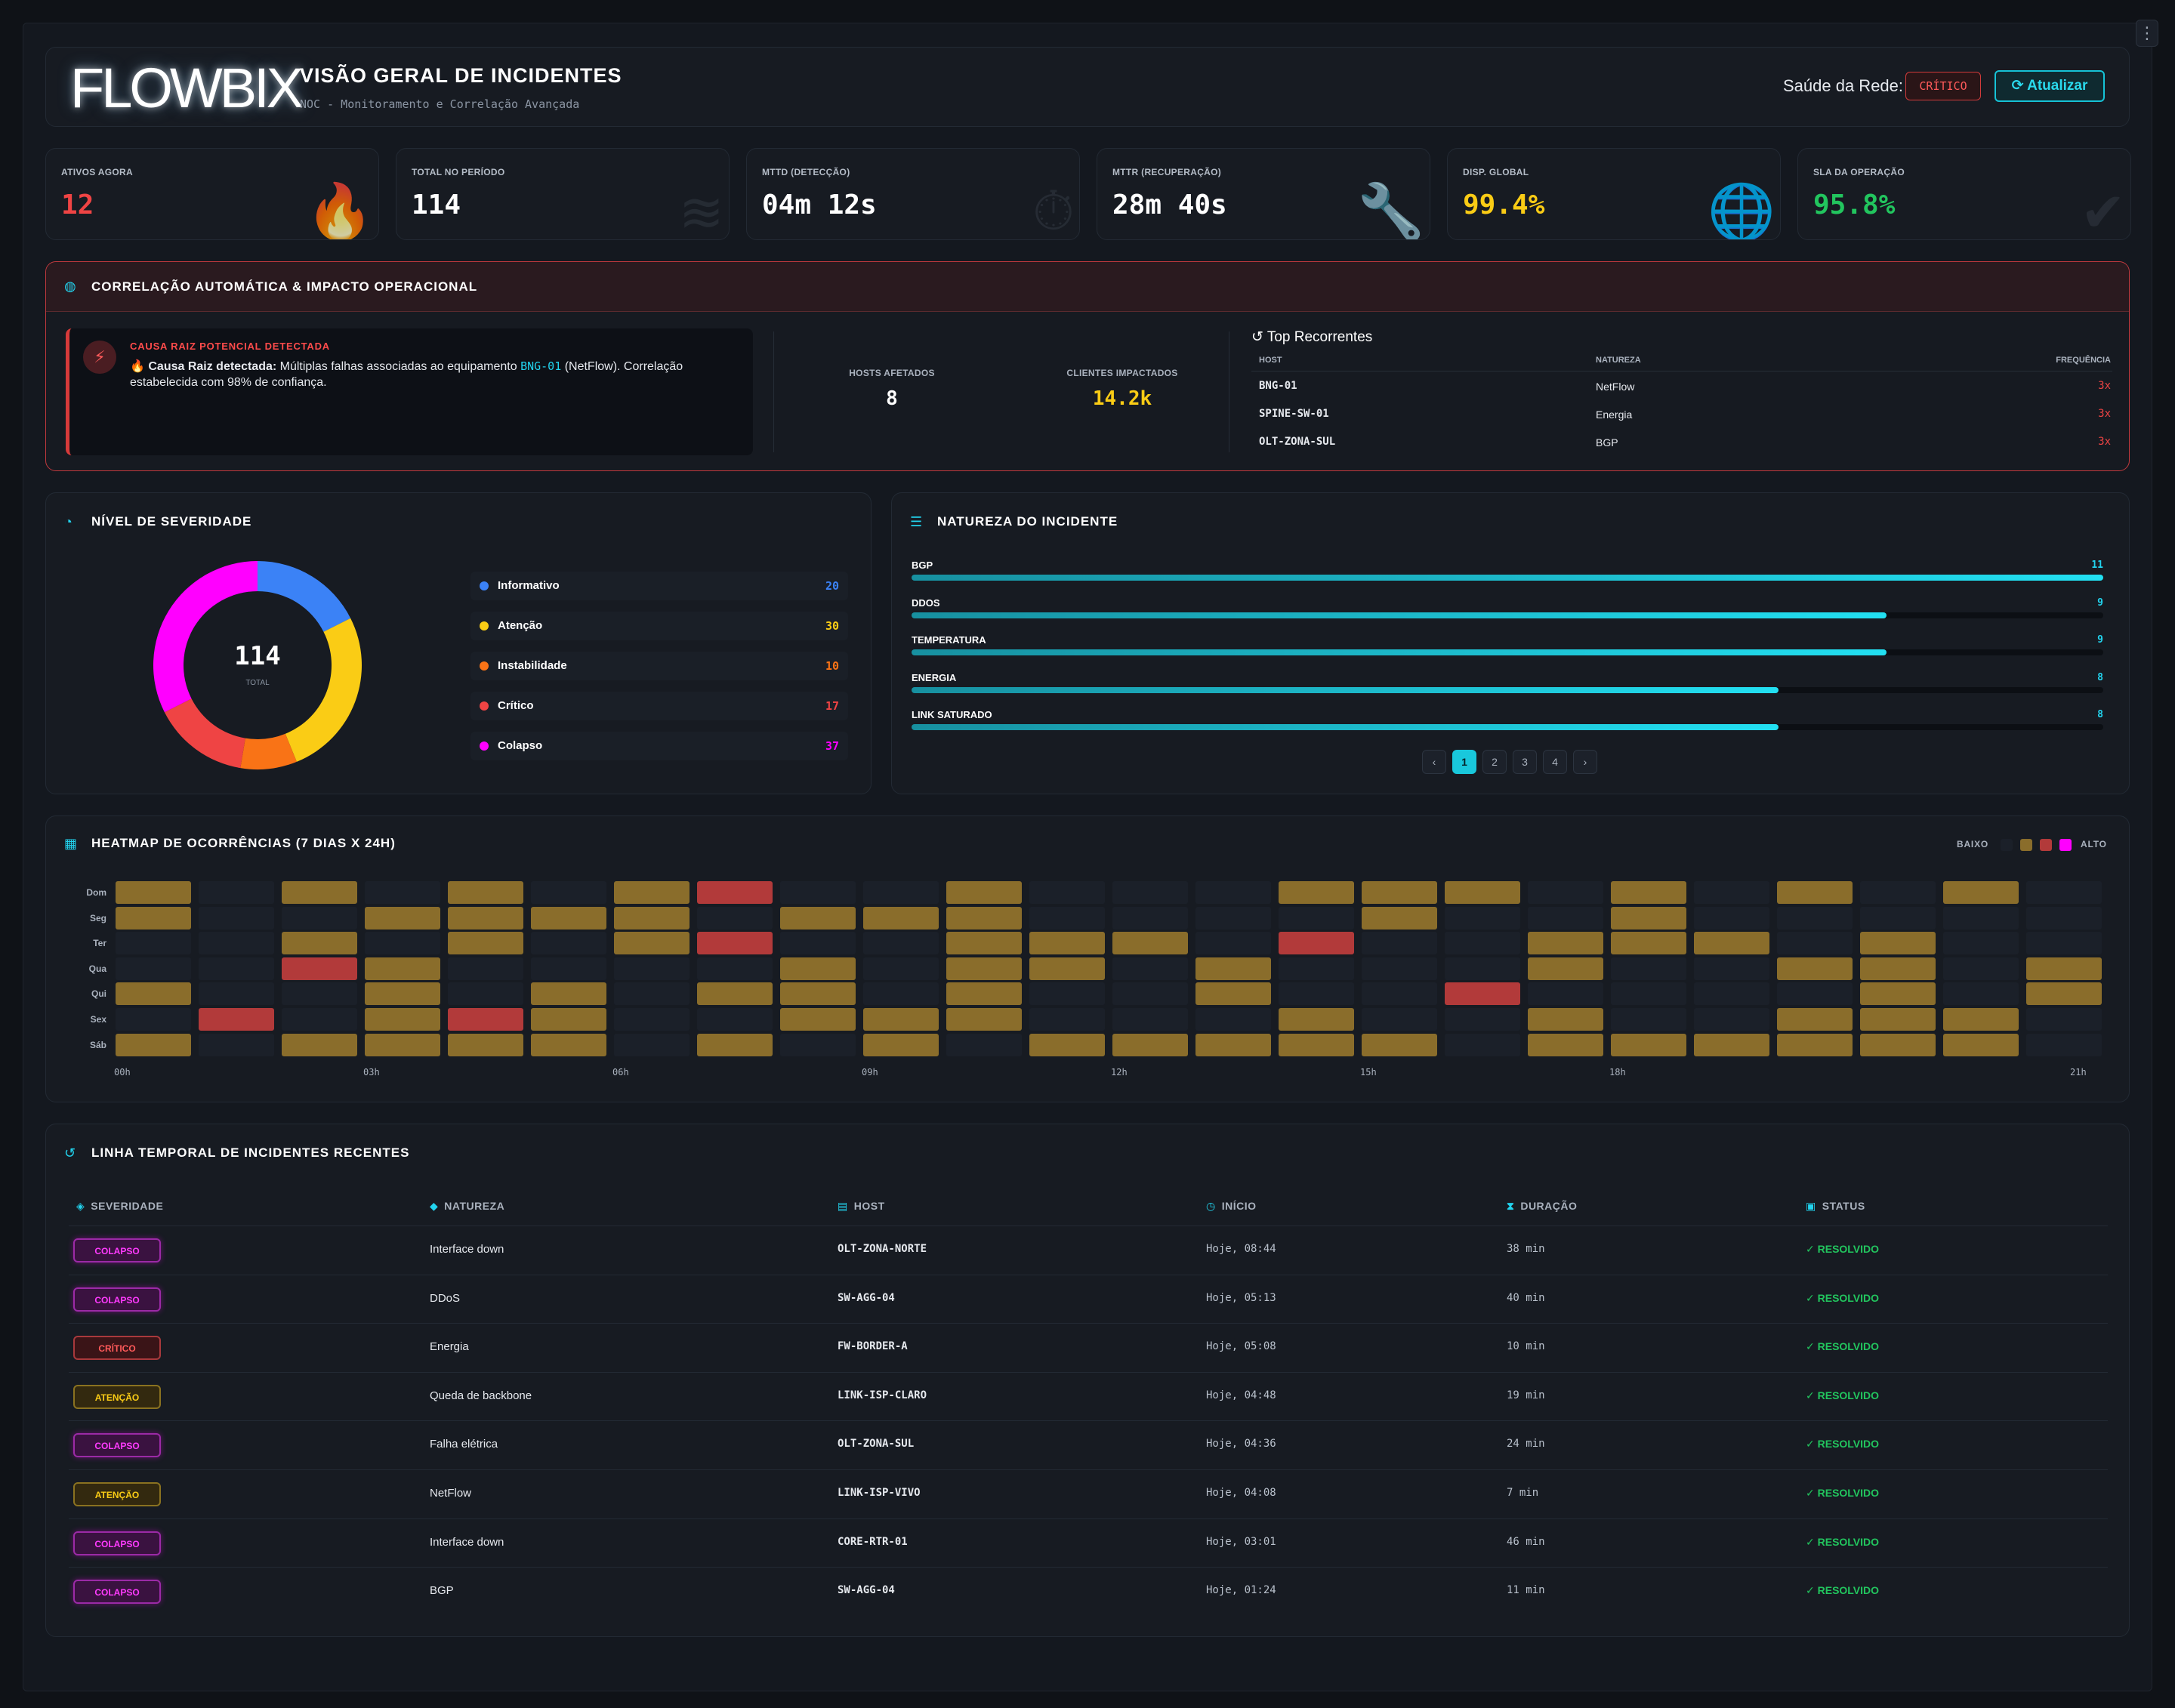  What do you see at coordinates (2050, 86) in the screenshot?
I see `refresh-button: ⟳ Atualizar` at bounding box center [2050, 86].